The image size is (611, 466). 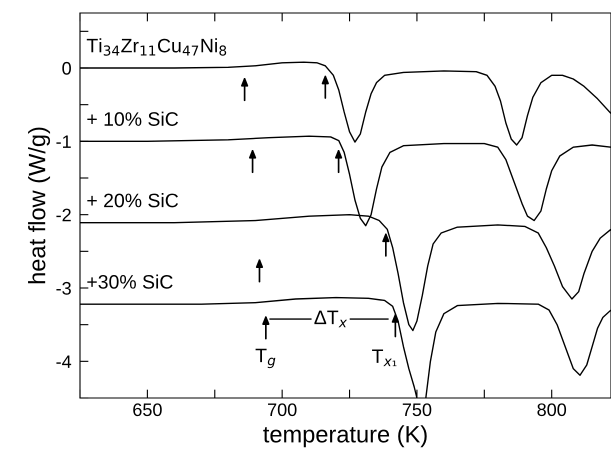 I want to click on y-tick-label: 0, so click(x=66, y=68).